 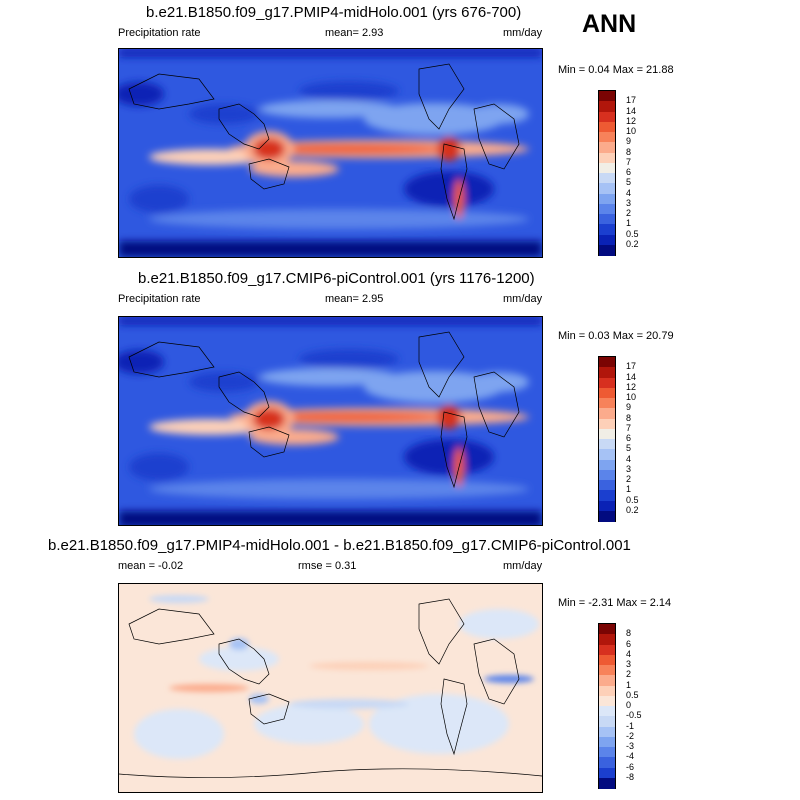 I want to click on panel1-units: mm/day, so click(x=523, y=33).